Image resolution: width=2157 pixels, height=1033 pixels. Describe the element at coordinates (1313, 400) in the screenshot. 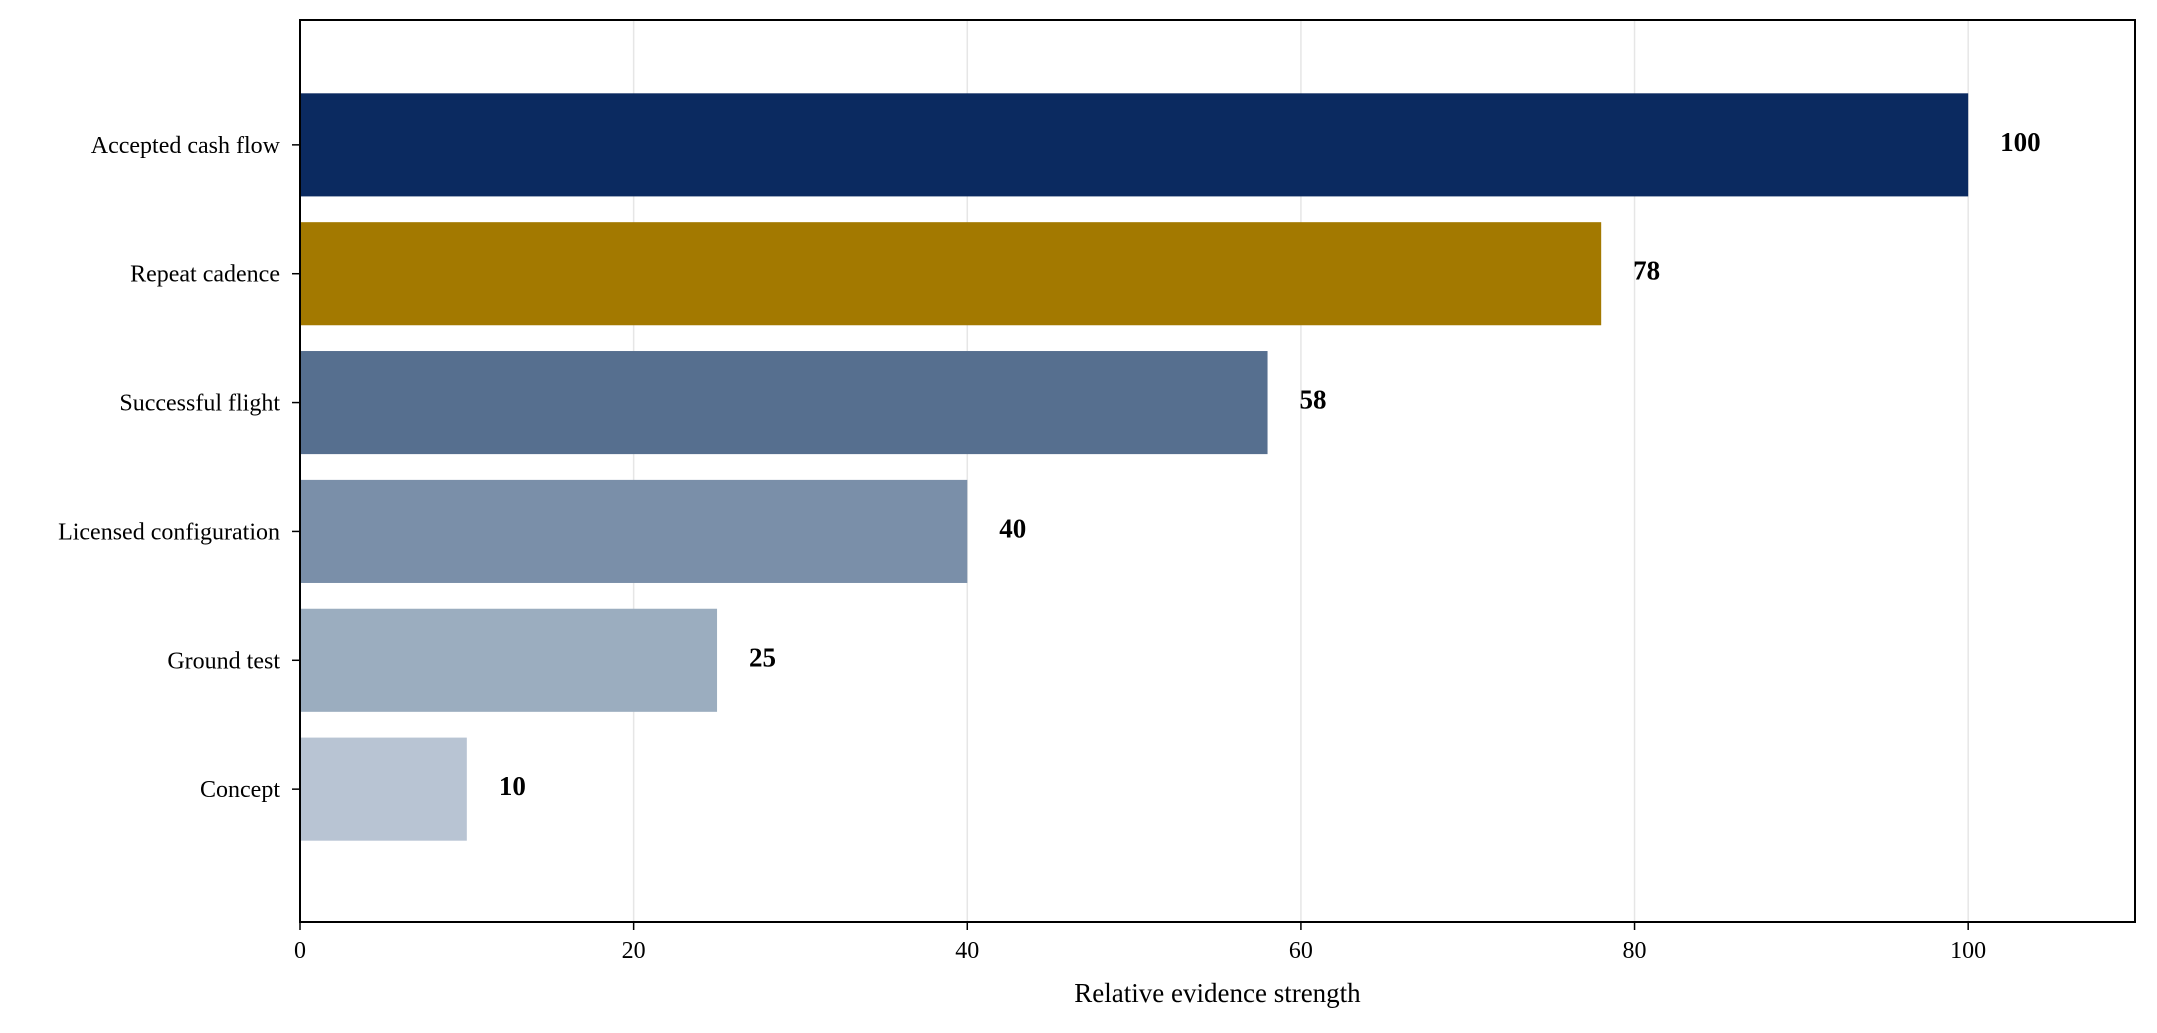

I see `data-label: 58` at that location.